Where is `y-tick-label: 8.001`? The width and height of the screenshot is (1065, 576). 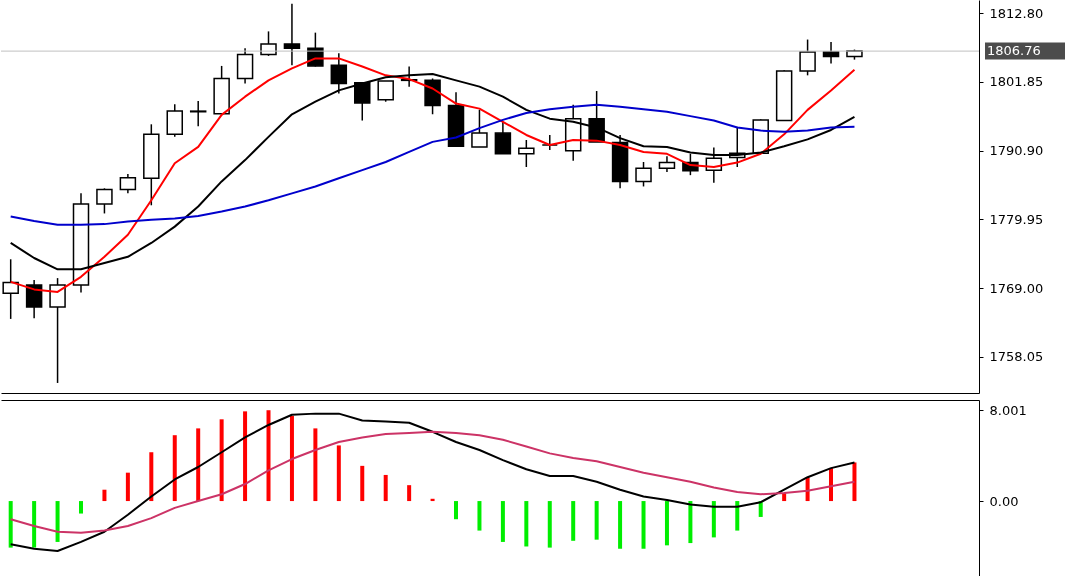 y-tick-label: 8.001 is located at coordinates (1008, 410).